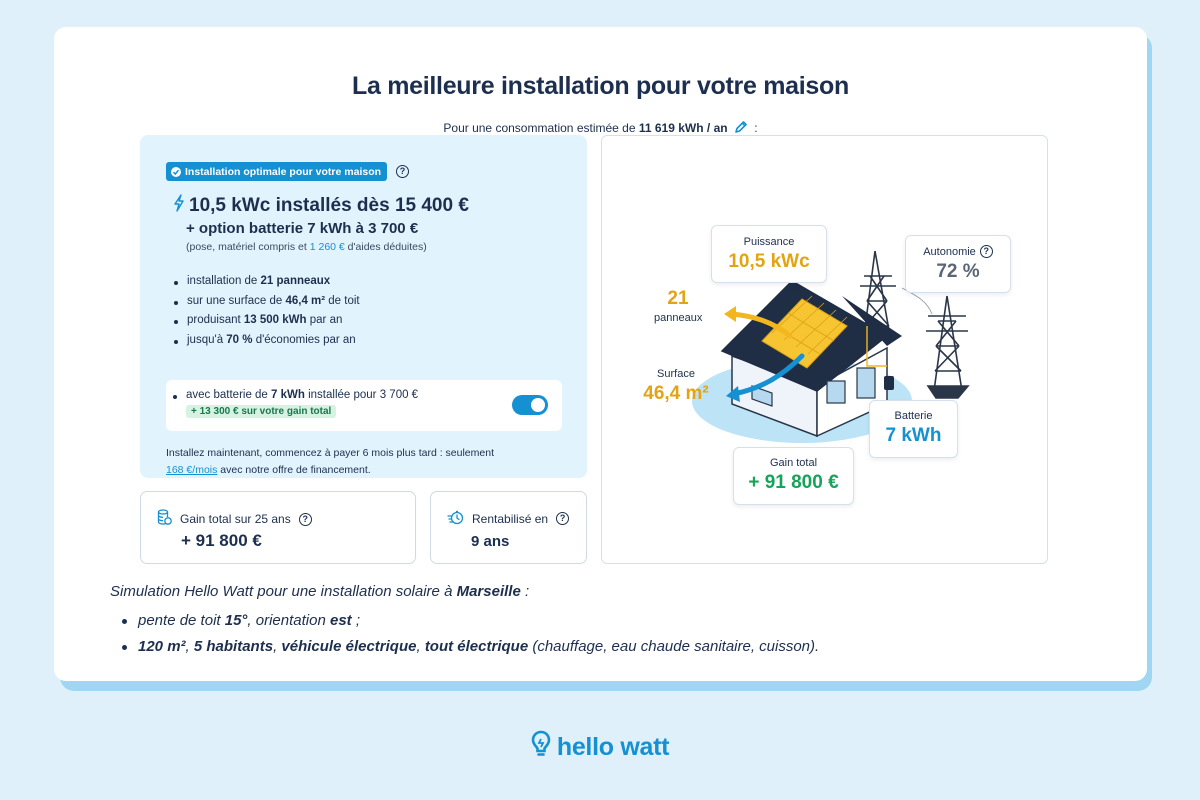 The width and height of the screenshot is (1200, 800). I want to click on note-intro-end: :, so click(525, 591).